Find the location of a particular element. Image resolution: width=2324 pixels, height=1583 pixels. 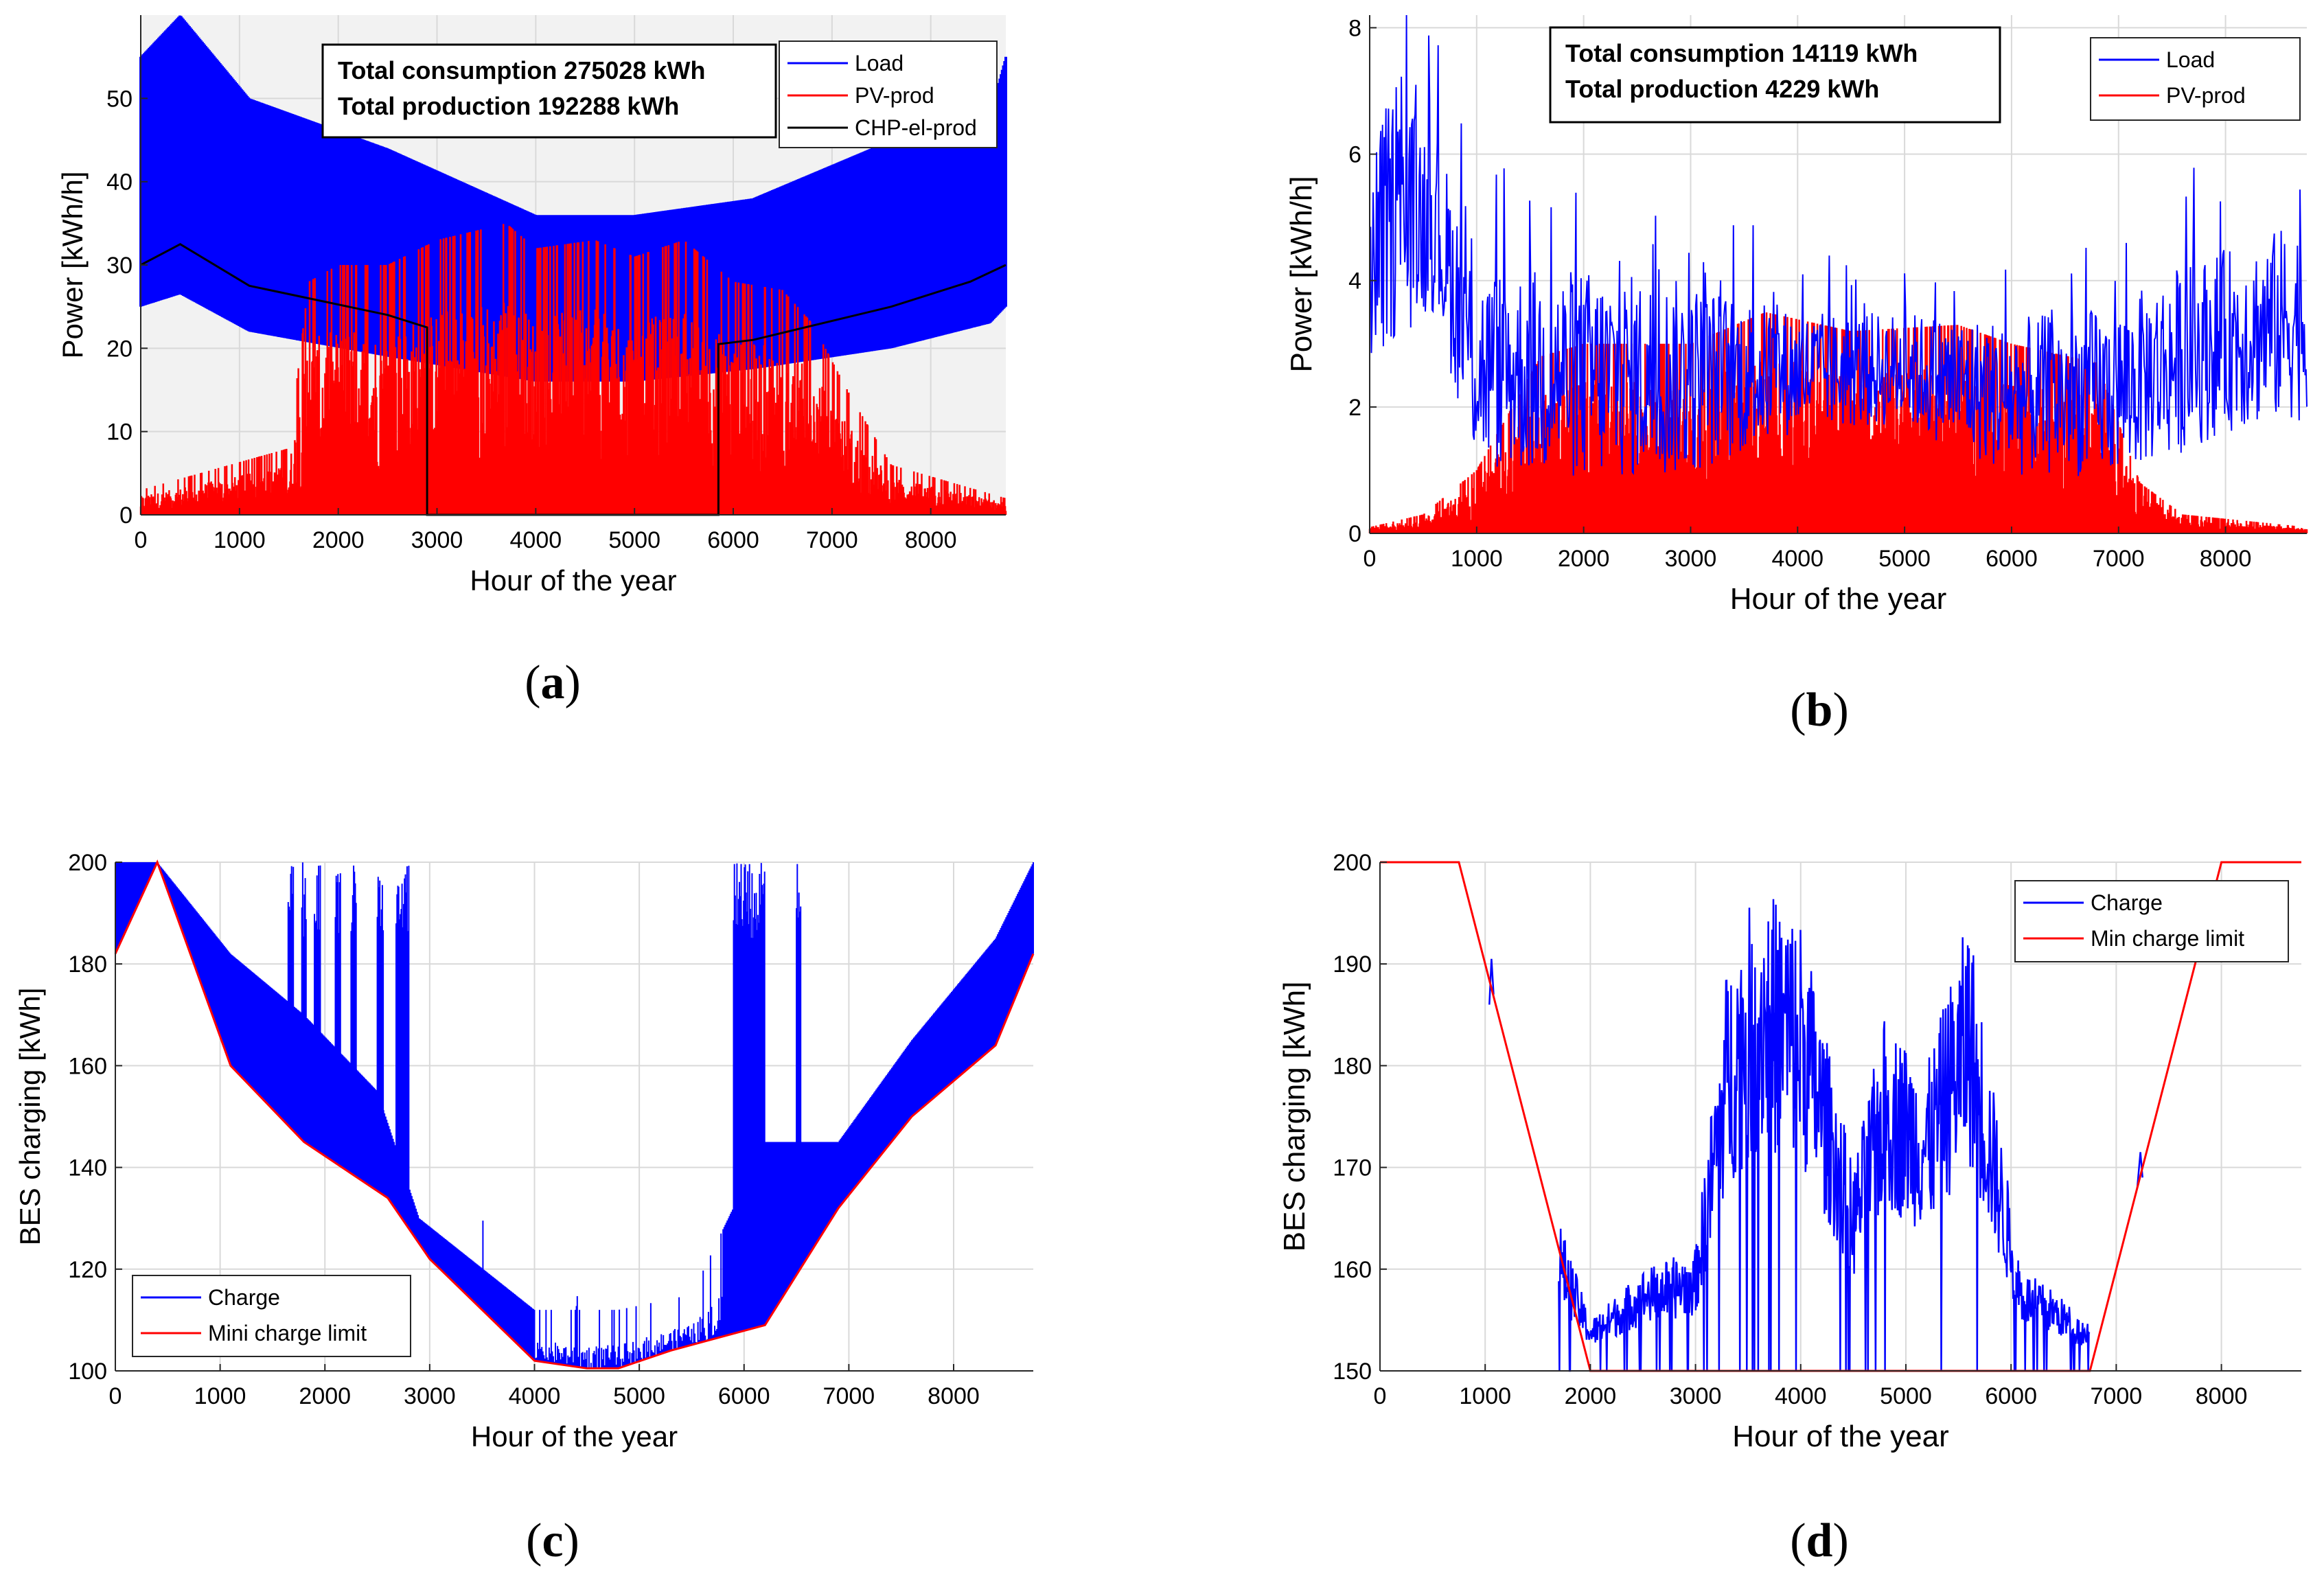

y-tick-label: 120 is located at coordinates (87, 1270).